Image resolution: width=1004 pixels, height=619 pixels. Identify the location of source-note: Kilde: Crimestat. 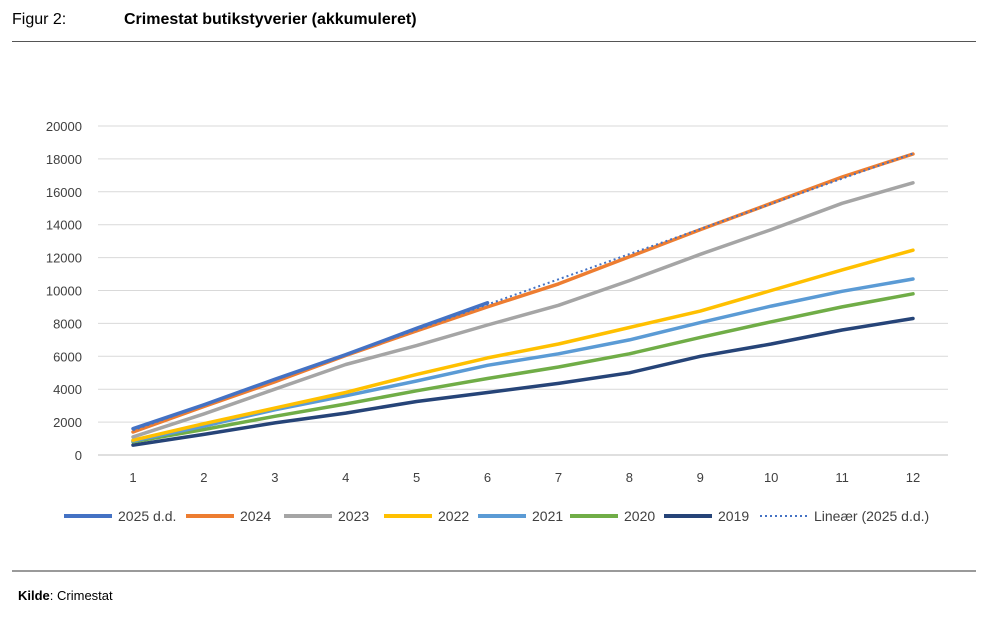
(65, 595).